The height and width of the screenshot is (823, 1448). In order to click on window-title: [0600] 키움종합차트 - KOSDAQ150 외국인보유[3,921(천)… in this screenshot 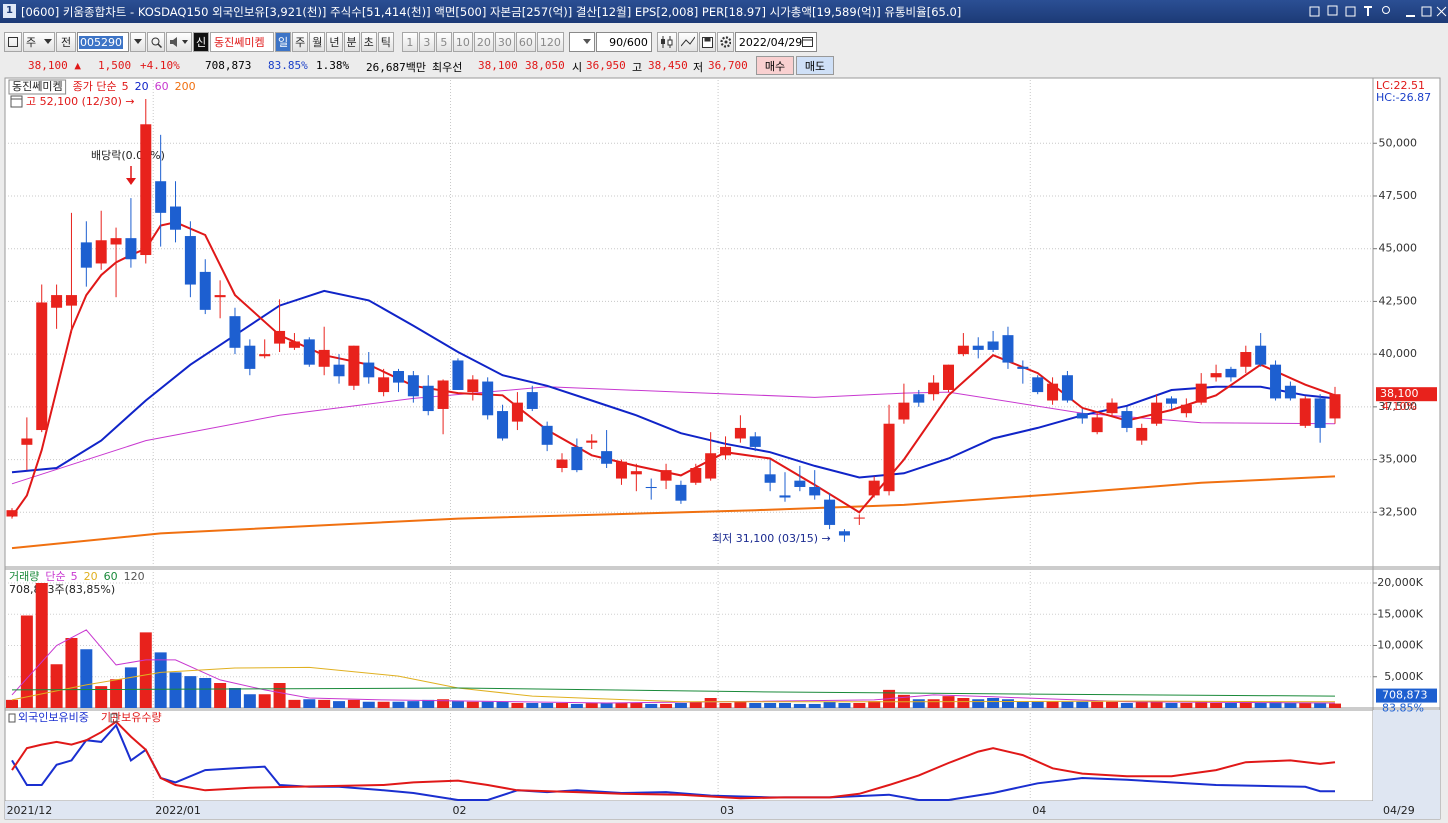, I will do `click(491, 12)`.